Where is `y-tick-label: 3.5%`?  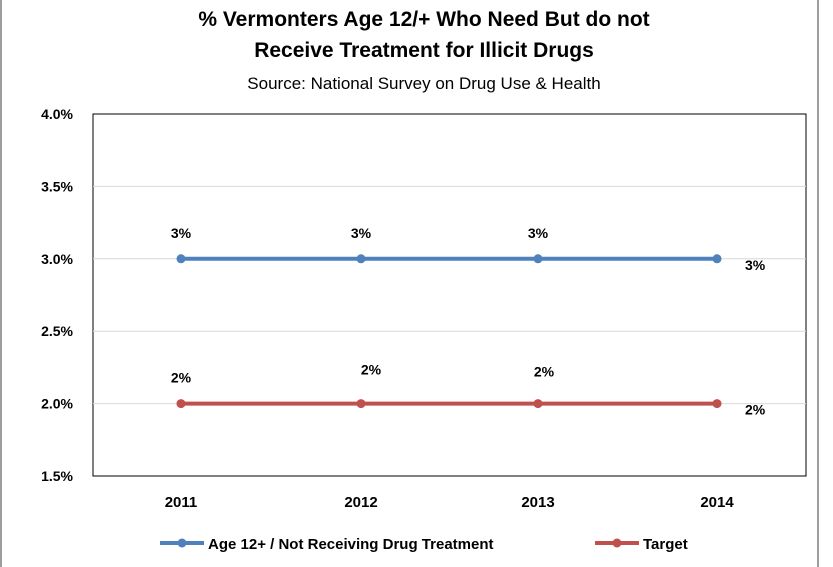 y-tick-label: 3.5% is located at coordinates (57, 186).